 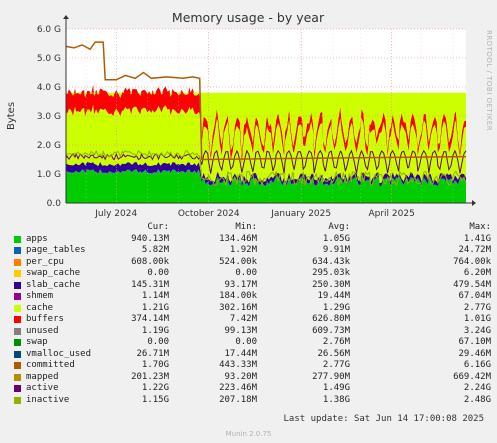 What do you see at coordinates (331, 261) in the screenshot?
I see `legend-avg: 634.43k` at bounding box center [331, 261].